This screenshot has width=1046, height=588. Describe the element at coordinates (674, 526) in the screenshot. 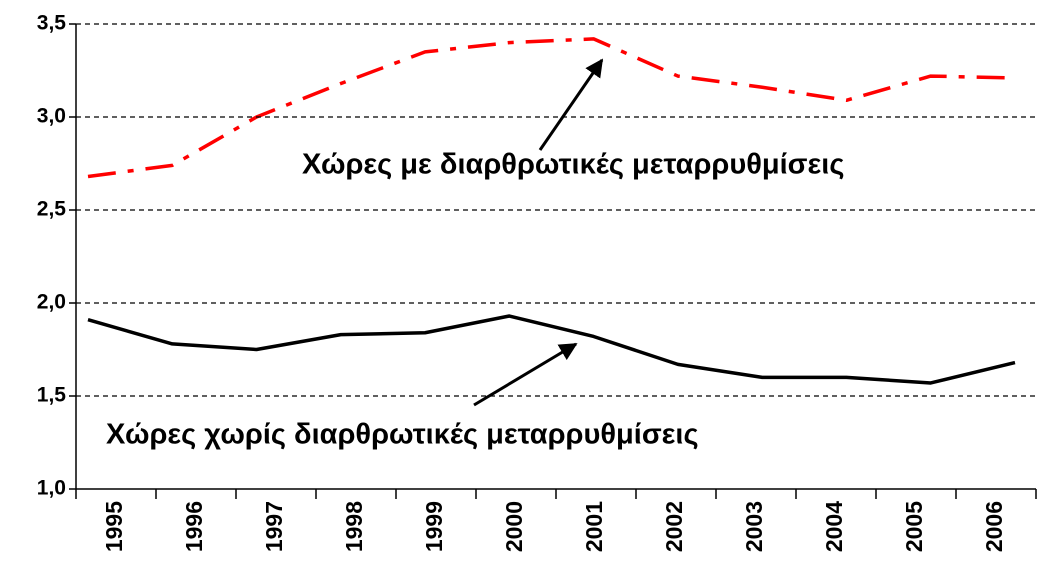

I see `x-tick-label: 2002` at that location.